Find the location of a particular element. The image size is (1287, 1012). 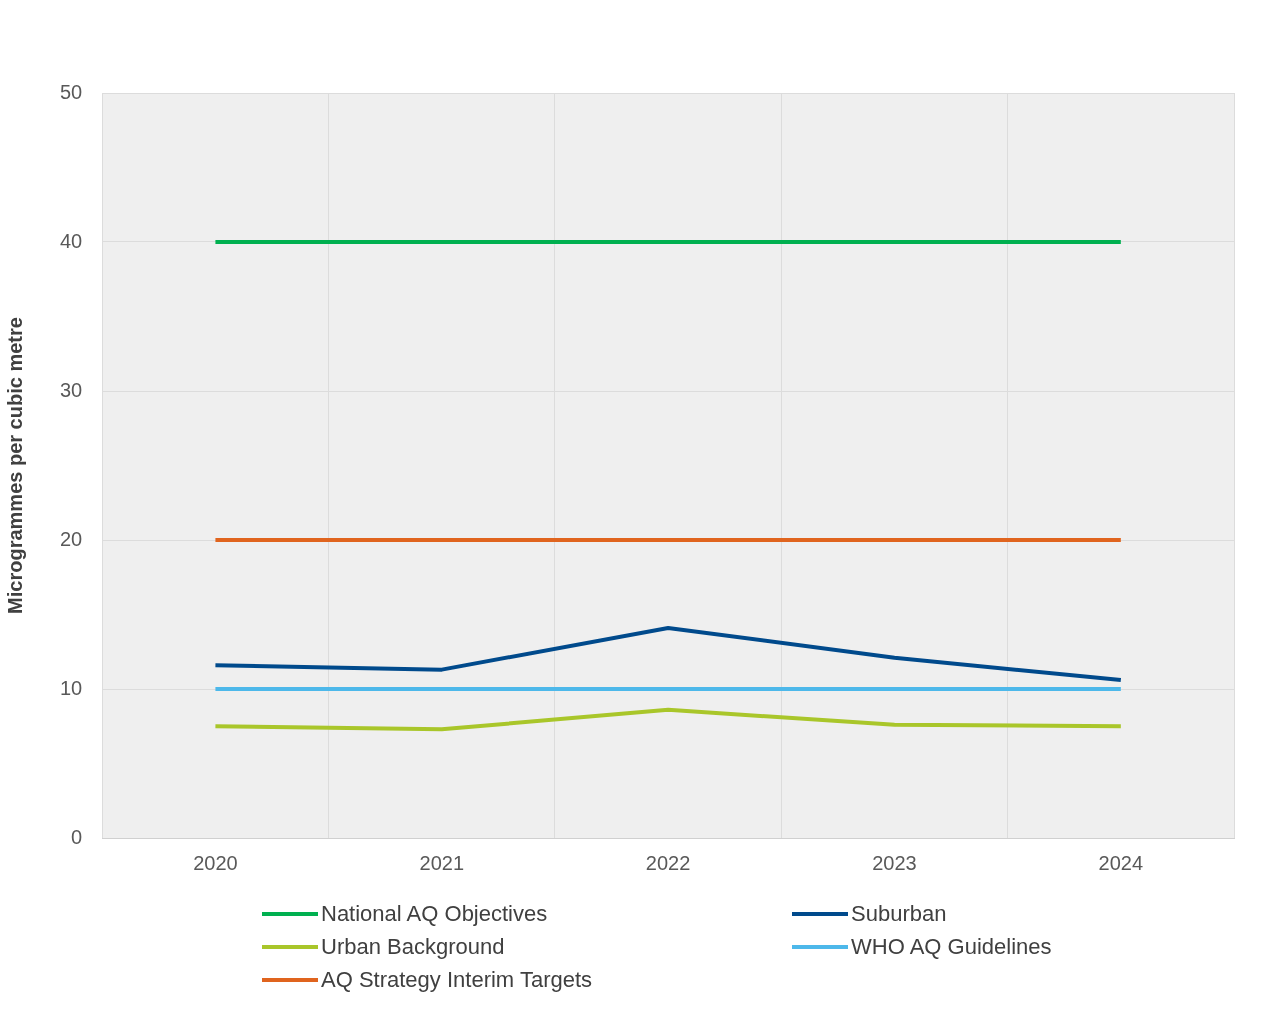

y-tick-label: 30 is located at coordinates (71, 389).